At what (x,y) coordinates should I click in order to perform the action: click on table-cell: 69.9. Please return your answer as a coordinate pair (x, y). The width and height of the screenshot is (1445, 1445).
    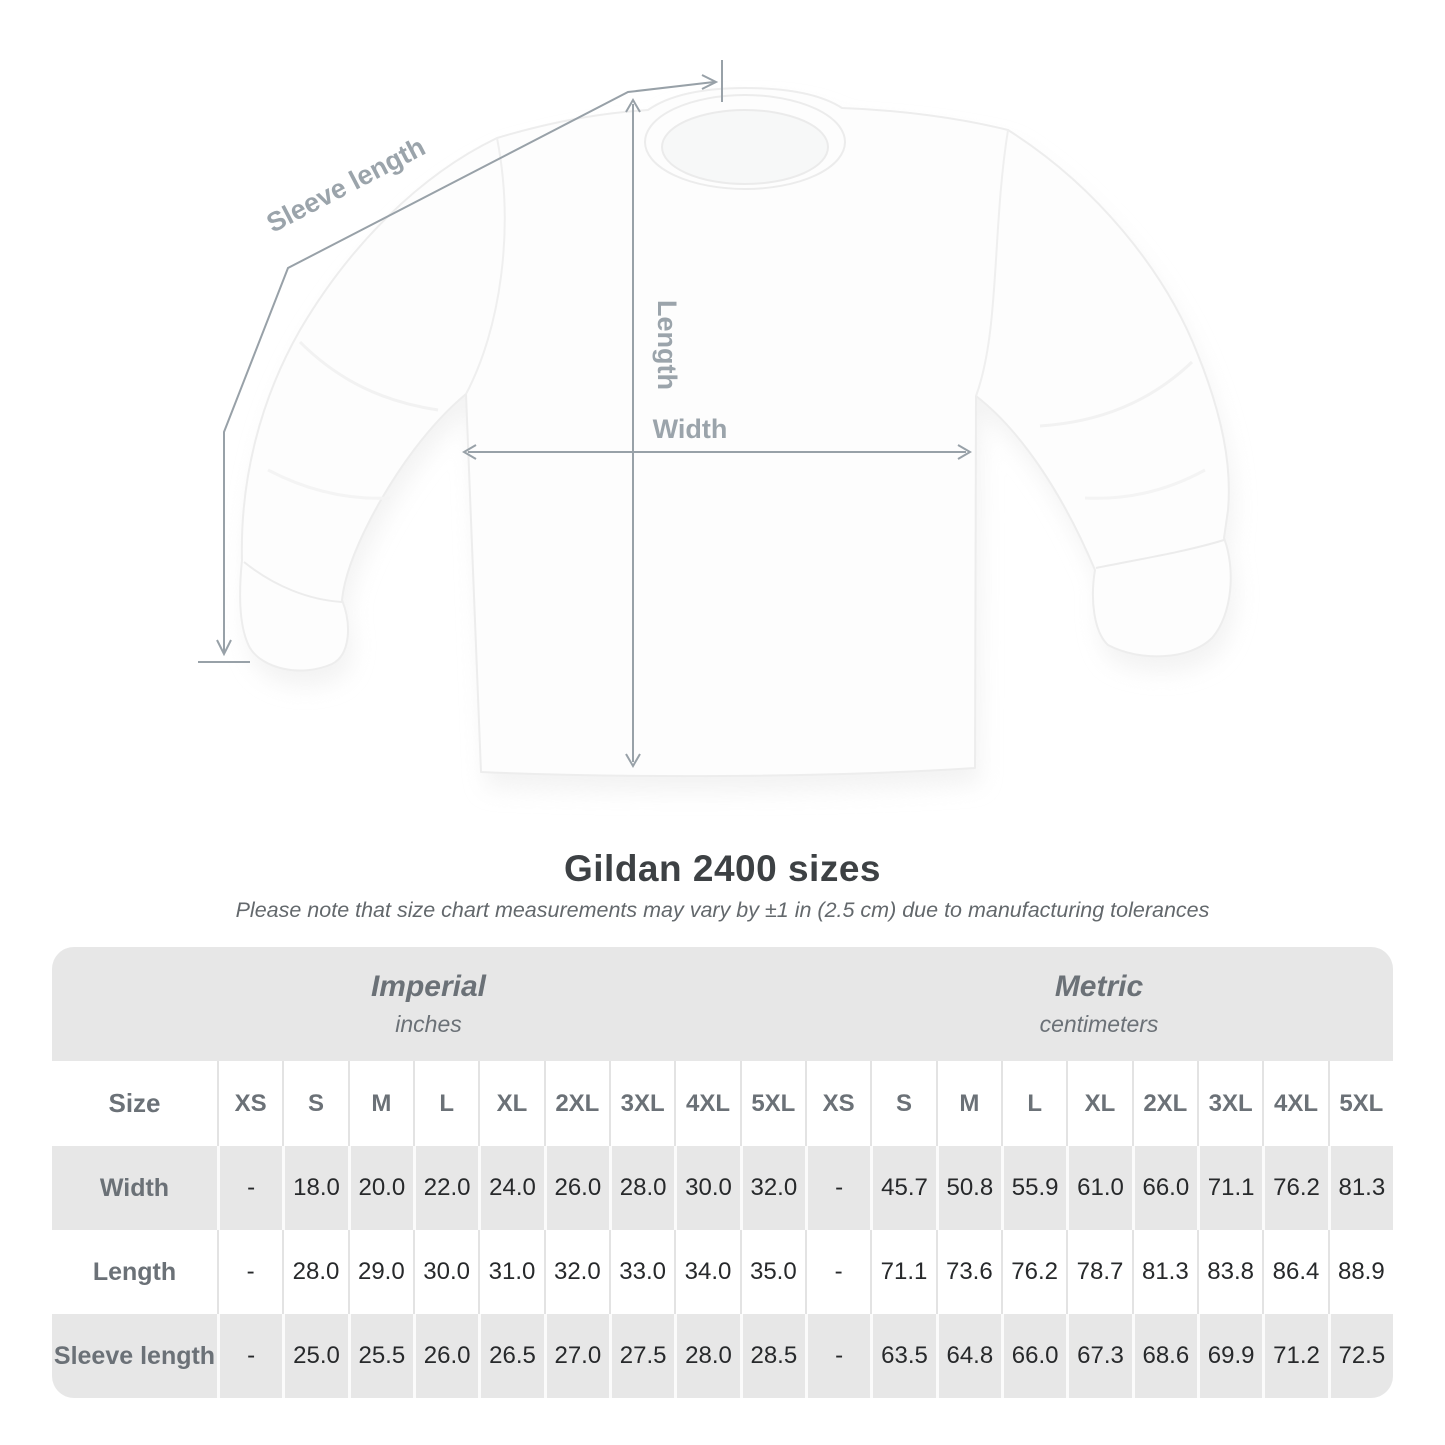
    Looking at the image, I should click on (1230, 1356).